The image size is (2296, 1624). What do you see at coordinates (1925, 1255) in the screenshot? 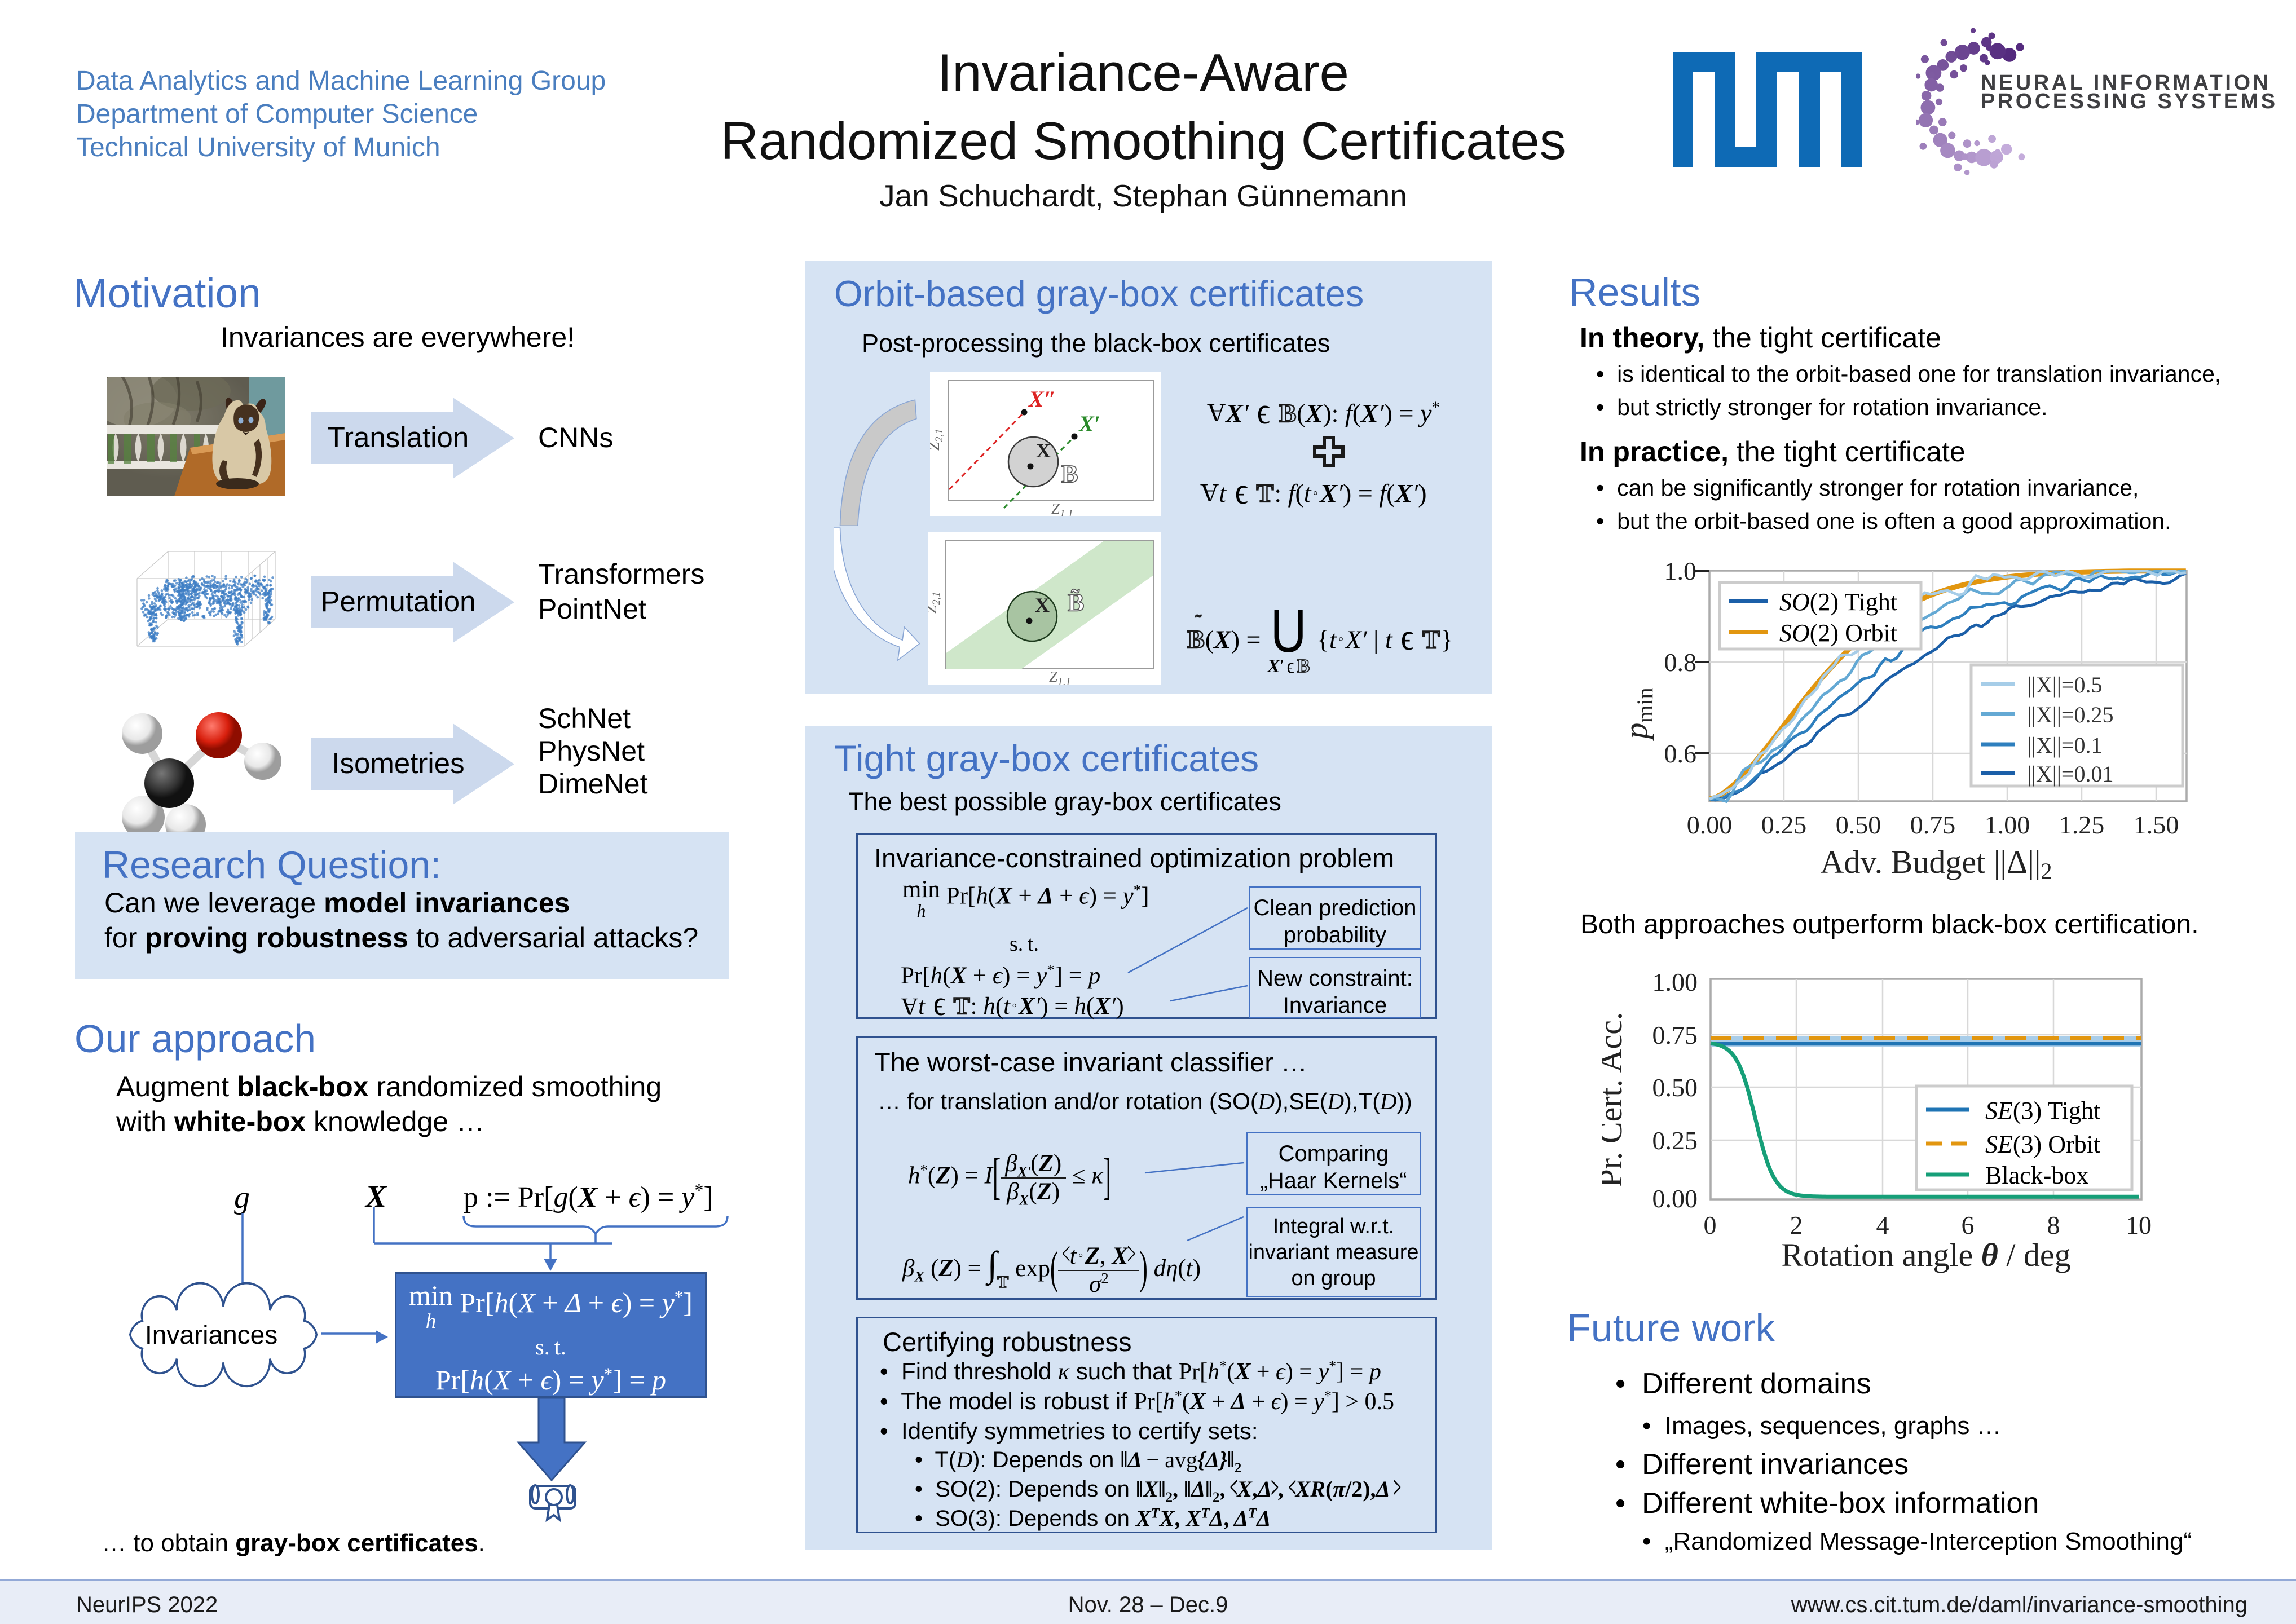
I see `svg-text: Rotation angle θ / deg` at bounding box center [1925, 1255].